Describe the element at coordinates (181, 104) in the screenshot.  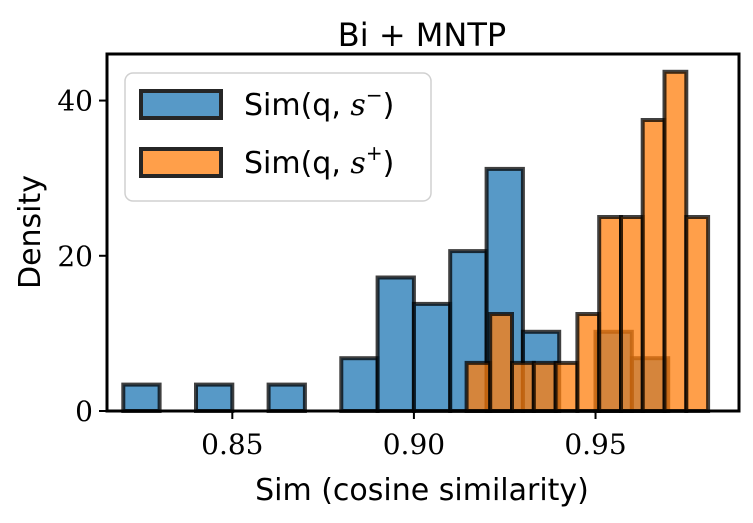
I see `legend-swatch-negative` at that location.